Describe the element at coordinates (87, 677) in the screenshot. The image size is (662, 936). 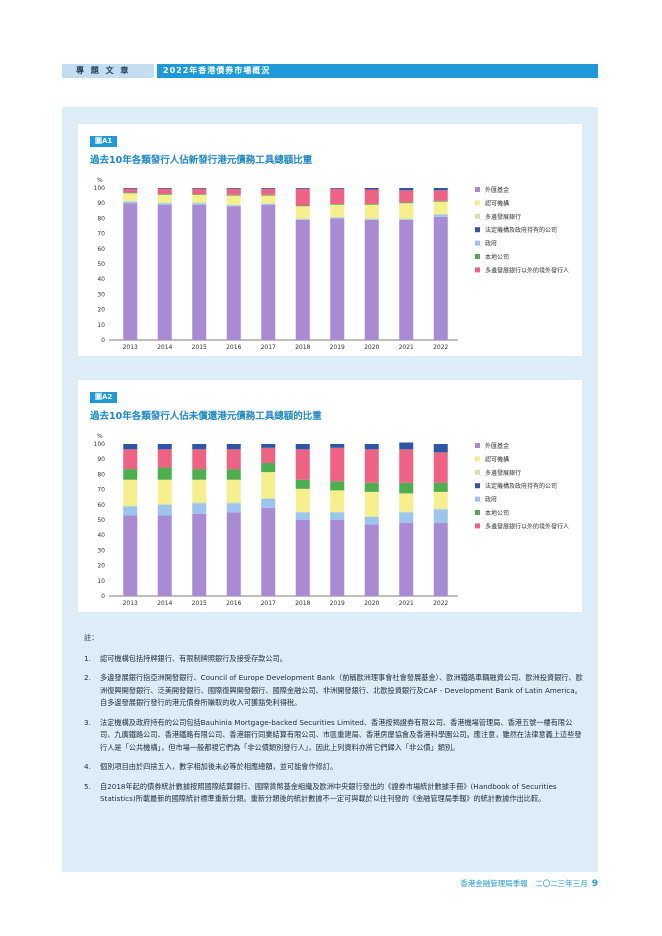
I see `note-number: 2.` at that location.